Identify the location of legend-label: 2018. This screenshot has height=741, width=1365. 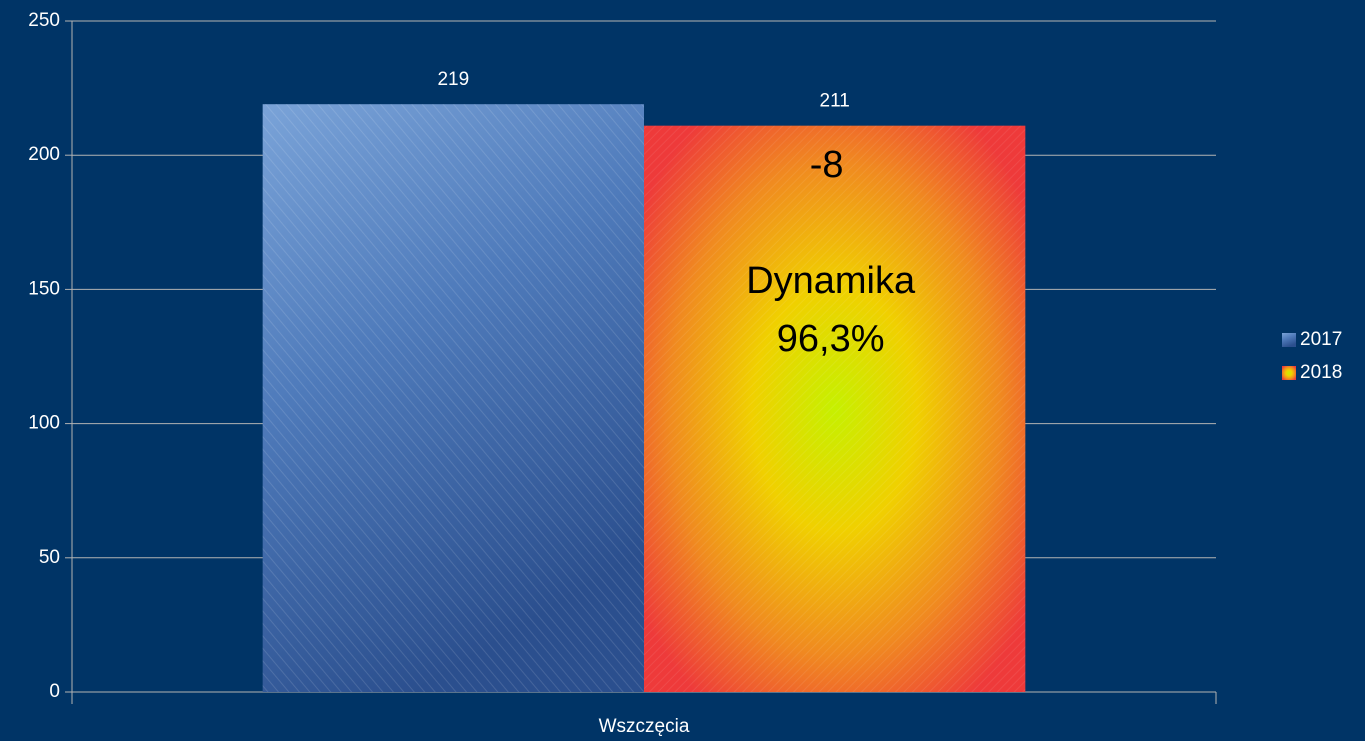
(1321, 372).